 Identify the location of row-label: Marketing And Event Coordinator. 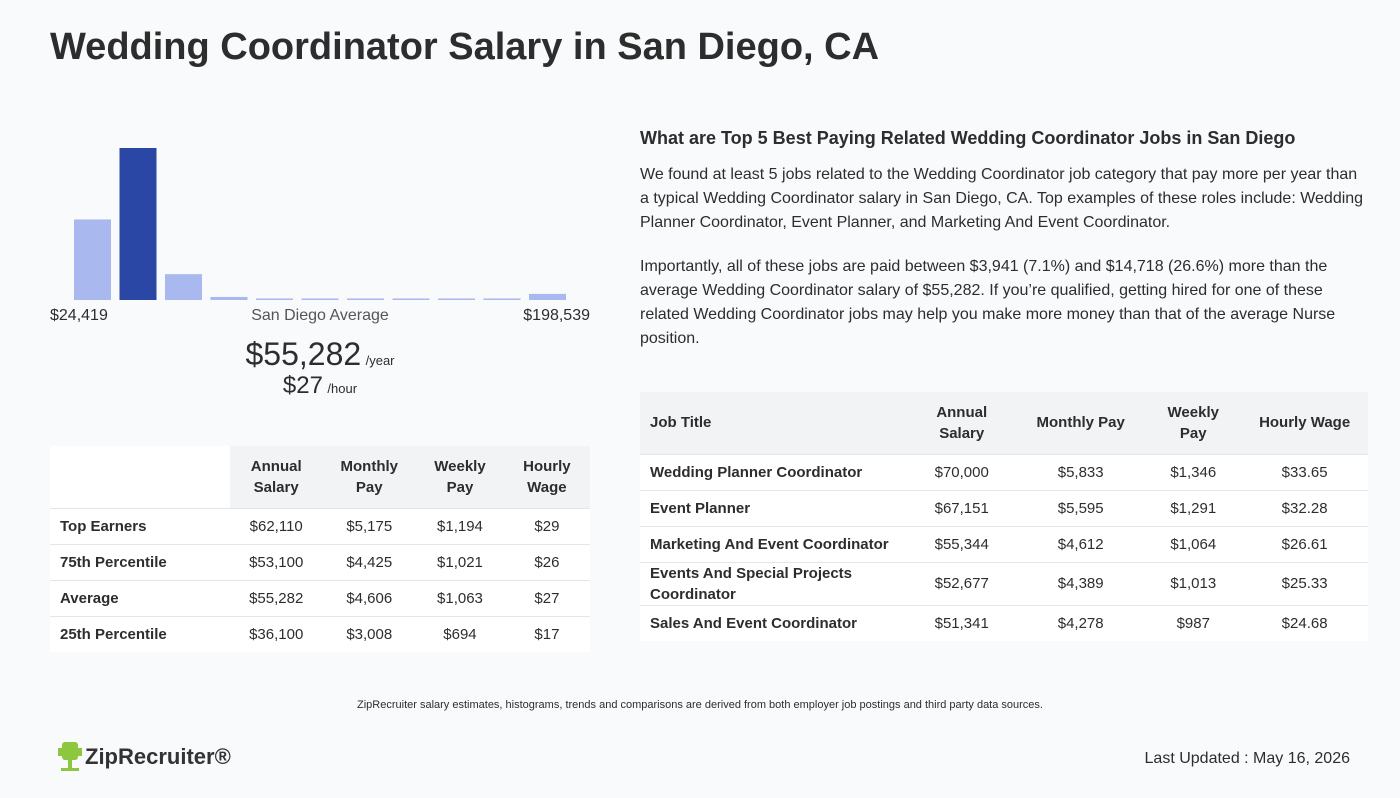
(769, 544).